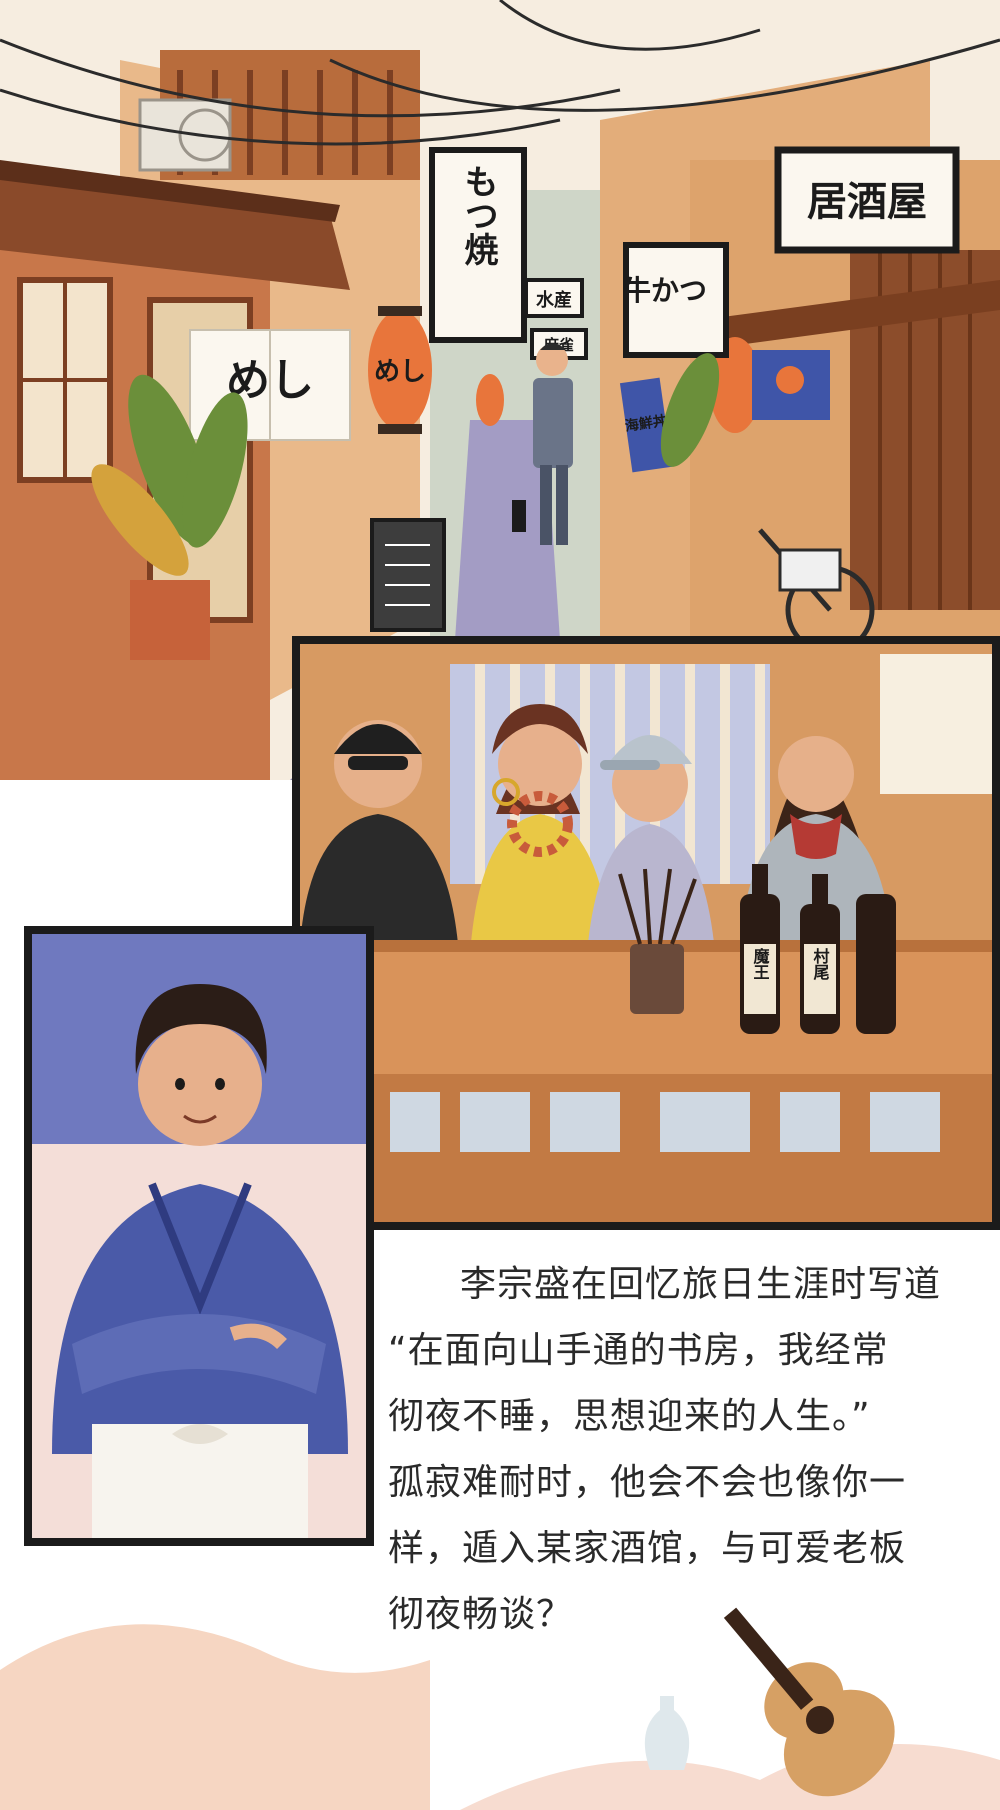 The height and width of the screenshot is (1810, 1000). I want to click on caption-line-1: 李宗盛在回忆旅日生涯时写道, so click(701, 1284).